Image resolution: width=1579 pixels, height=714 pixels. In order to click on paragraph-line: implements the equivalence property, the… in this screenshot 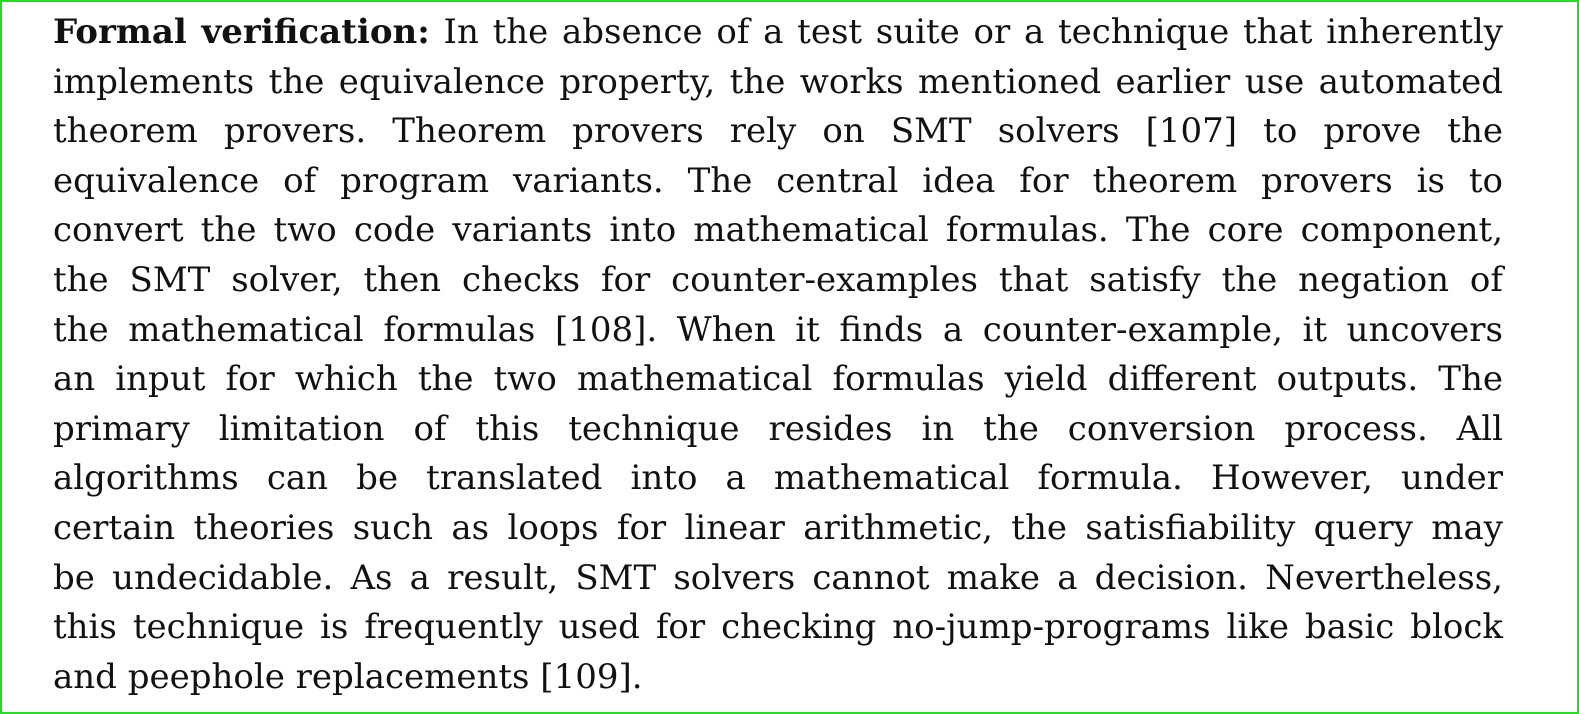, I will do `click(778, 81)`.